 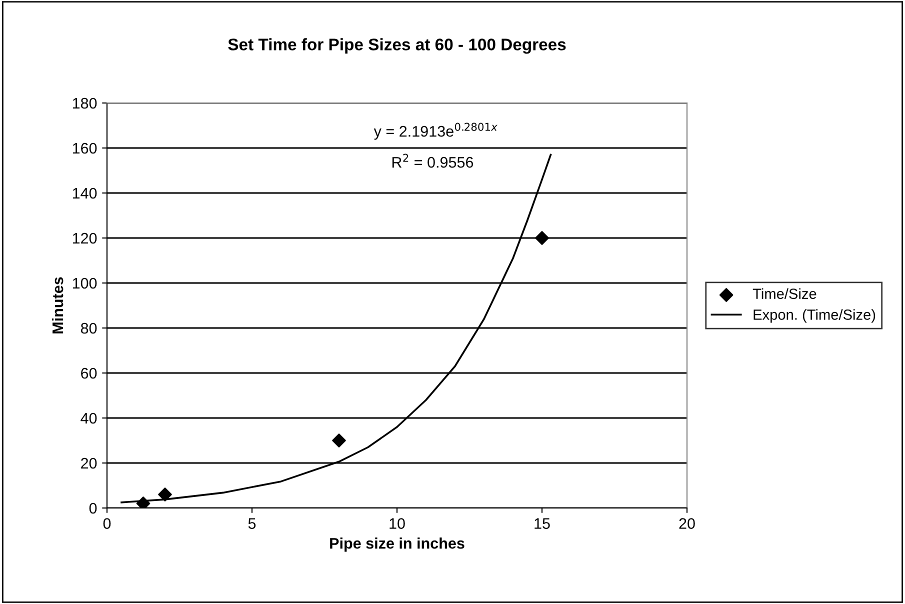 What do you see at coordinates (89, 373) in the screenshot?
I see `y-tick-label: 60` at bounding box center [89, 373].